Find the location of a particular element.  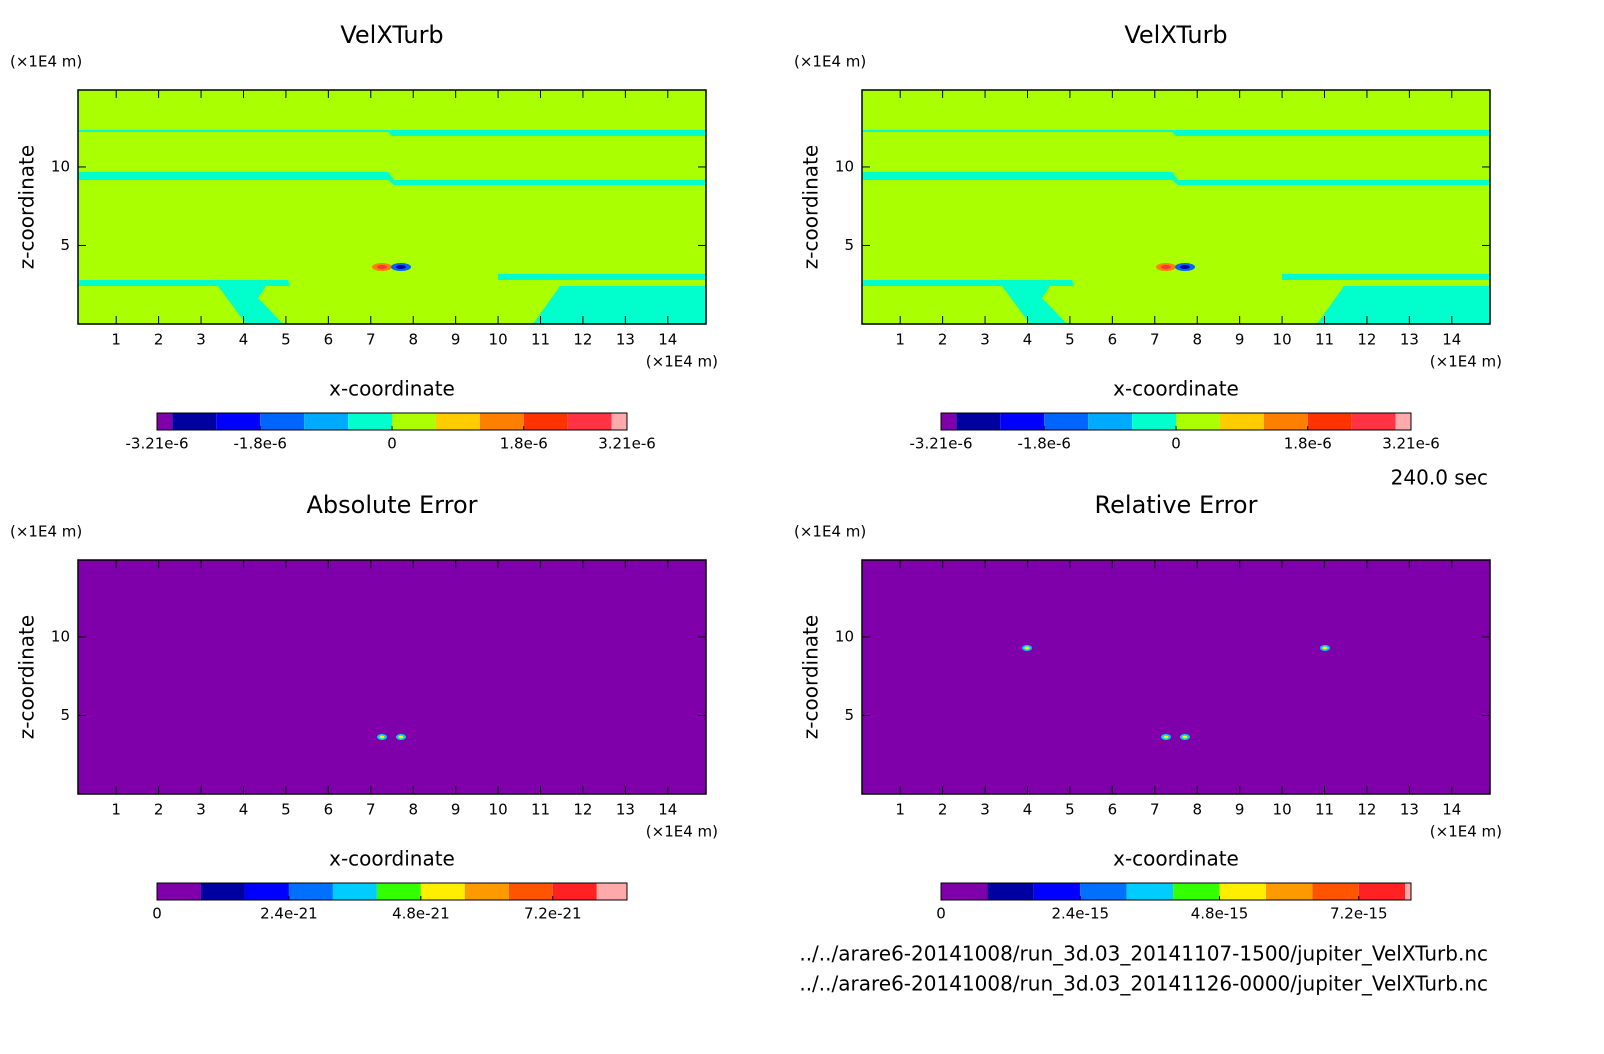

colorbar-tick-label: -3.21e-6 is located at coordinates (157, 444).